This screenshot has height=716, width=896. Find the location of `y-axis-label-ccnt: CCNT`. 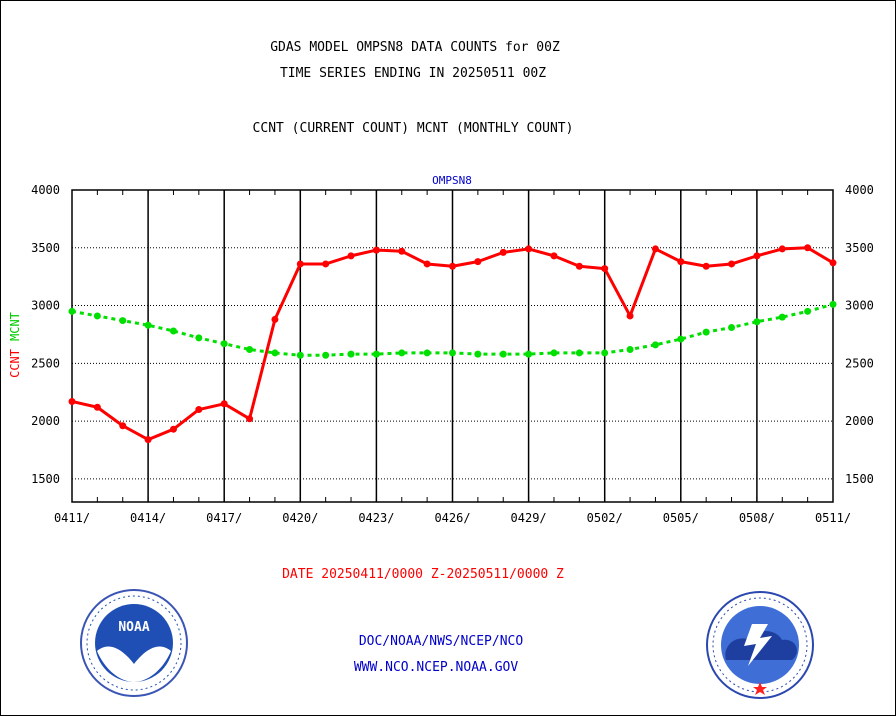

y-axis-label-ccnt: CCNT is located at coordinates (15, 363).